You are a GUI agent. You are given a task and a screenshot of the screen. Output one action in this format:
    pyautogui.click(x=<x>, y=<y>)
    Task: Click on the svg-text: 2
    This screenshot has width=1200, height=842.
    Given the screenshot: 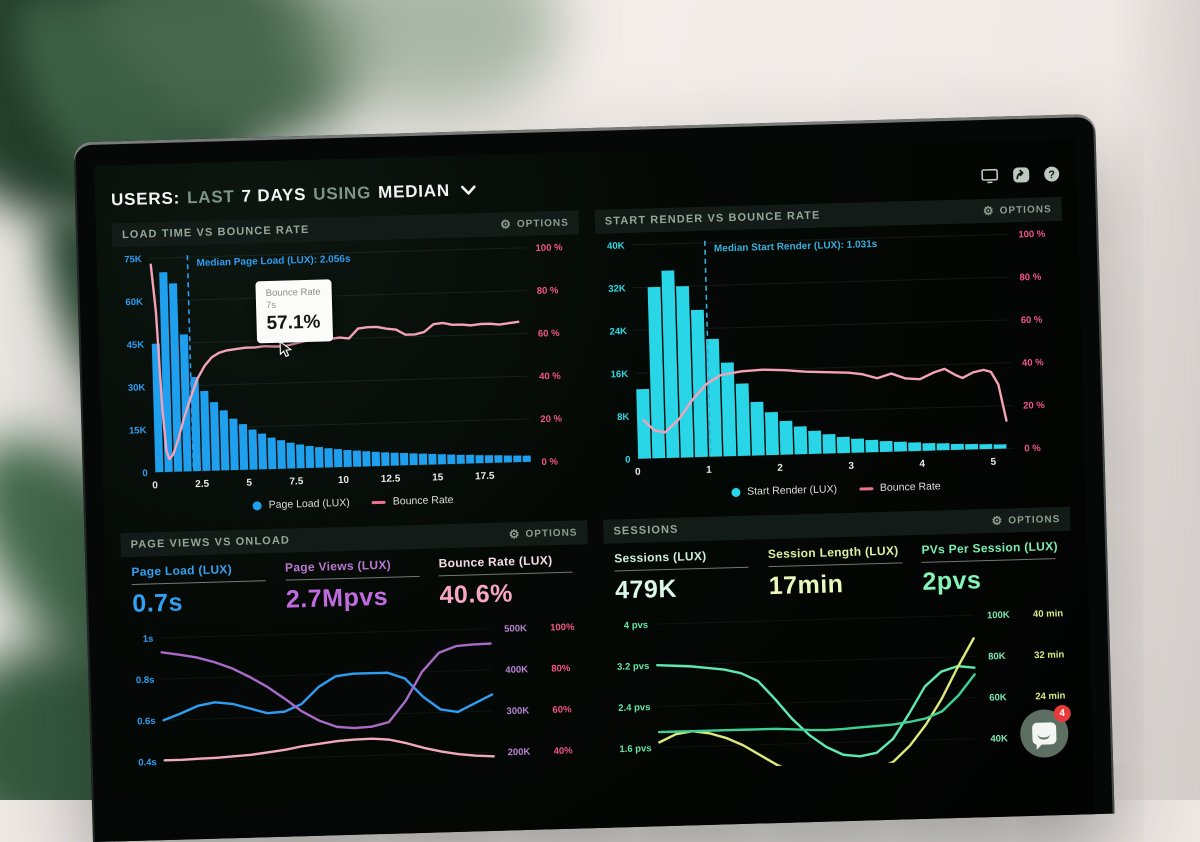 What is the action you would take?
    pyautogui.click(x=780, y=468)
    